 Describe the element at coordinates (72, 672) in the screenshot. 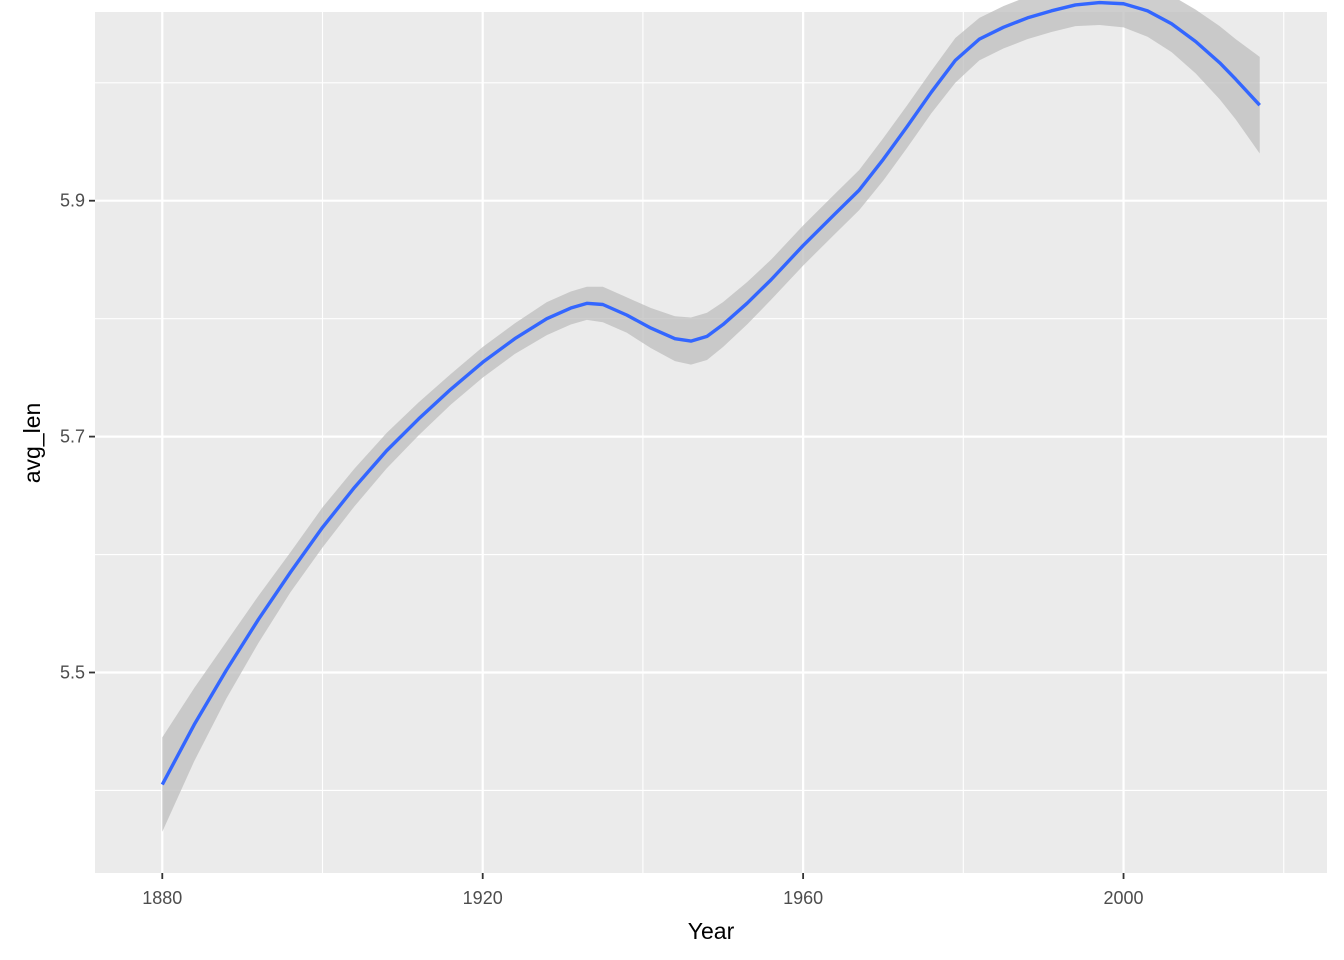

I see `y-tick-label: 5.5` at that location.